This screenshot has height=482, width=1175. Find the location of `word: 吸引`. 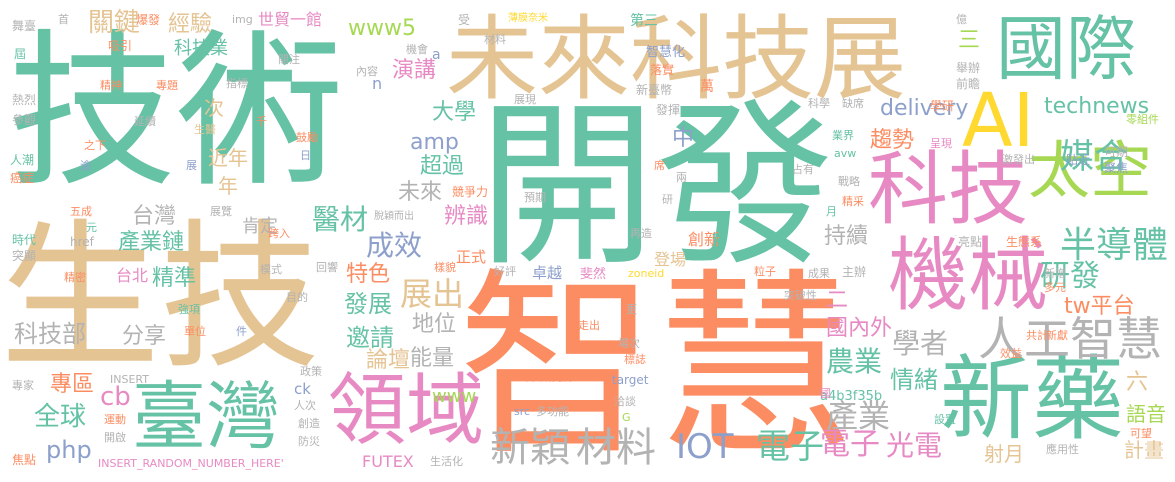

word: 吸引 is located at coordinates (120, 46).